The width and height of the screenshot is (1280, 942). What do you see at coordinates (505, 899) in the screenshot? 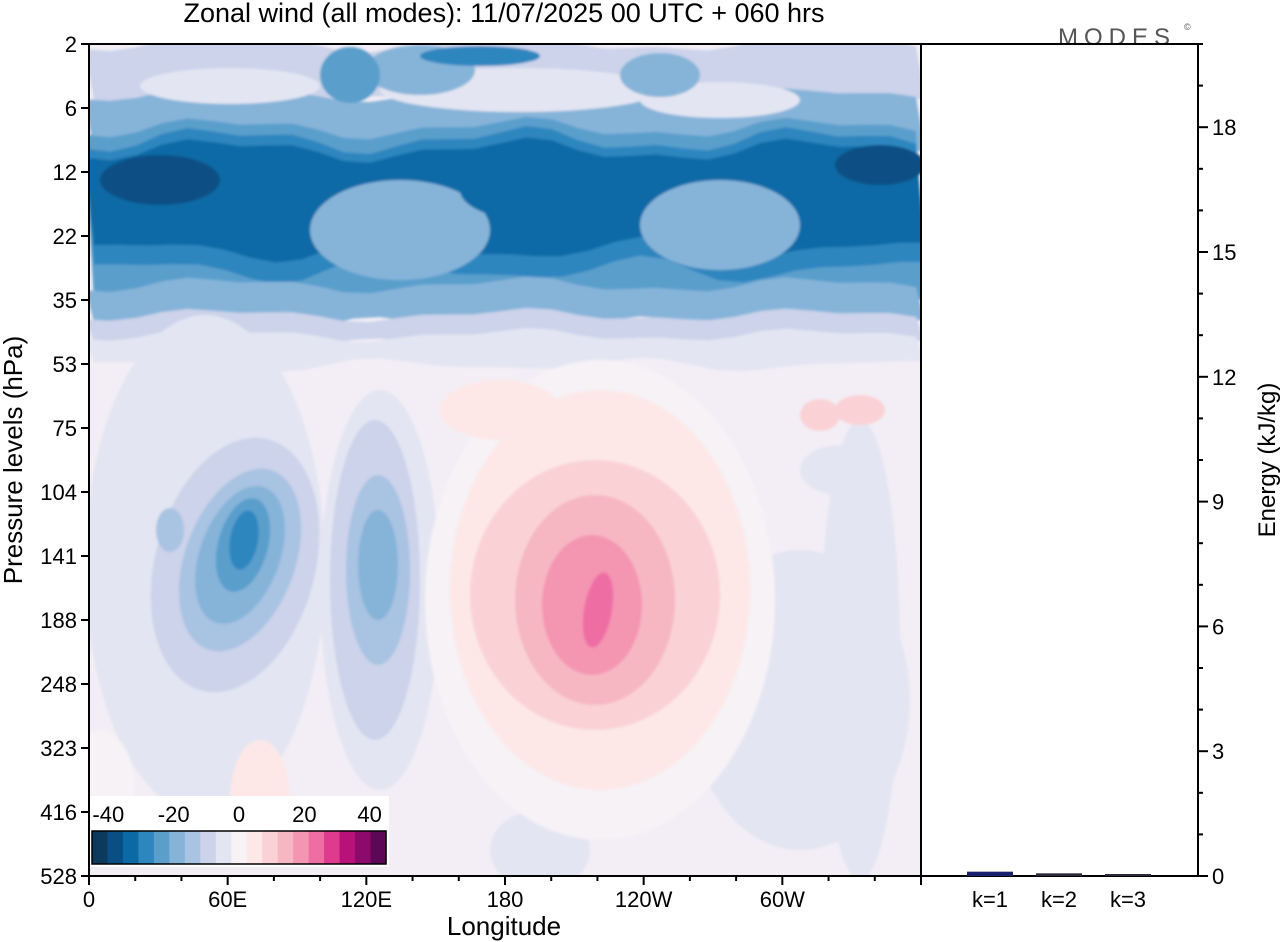
I see `x-tick-label: 180` at bounding box center [505, 899].